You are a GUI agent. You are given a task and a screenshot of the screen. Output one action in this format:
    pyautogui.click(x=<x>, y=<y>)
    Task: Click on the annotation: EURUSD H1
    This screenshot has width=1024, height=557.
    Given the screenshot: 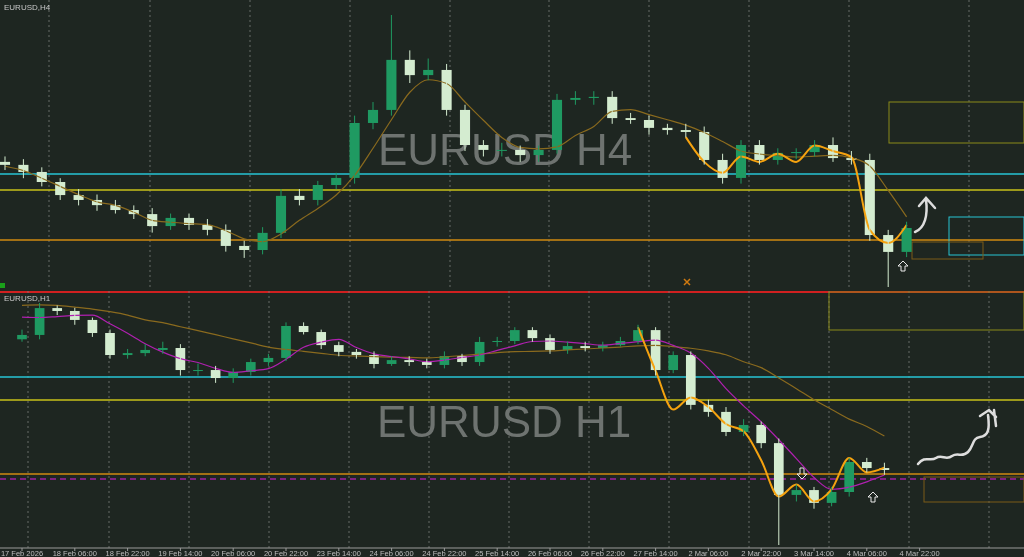 What is the action you would take?
    pyautogui.click(x=504, y=421)
    